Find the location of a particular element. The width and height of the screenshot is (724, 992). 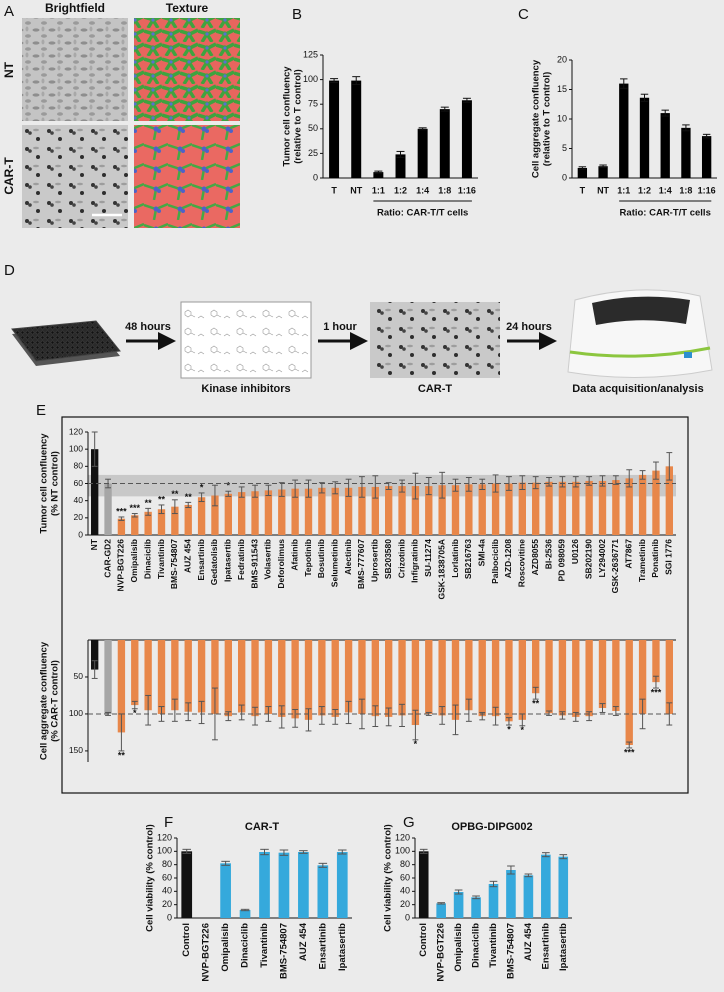

x-tick-label: LY294002 is located at coordinates (602, 558).